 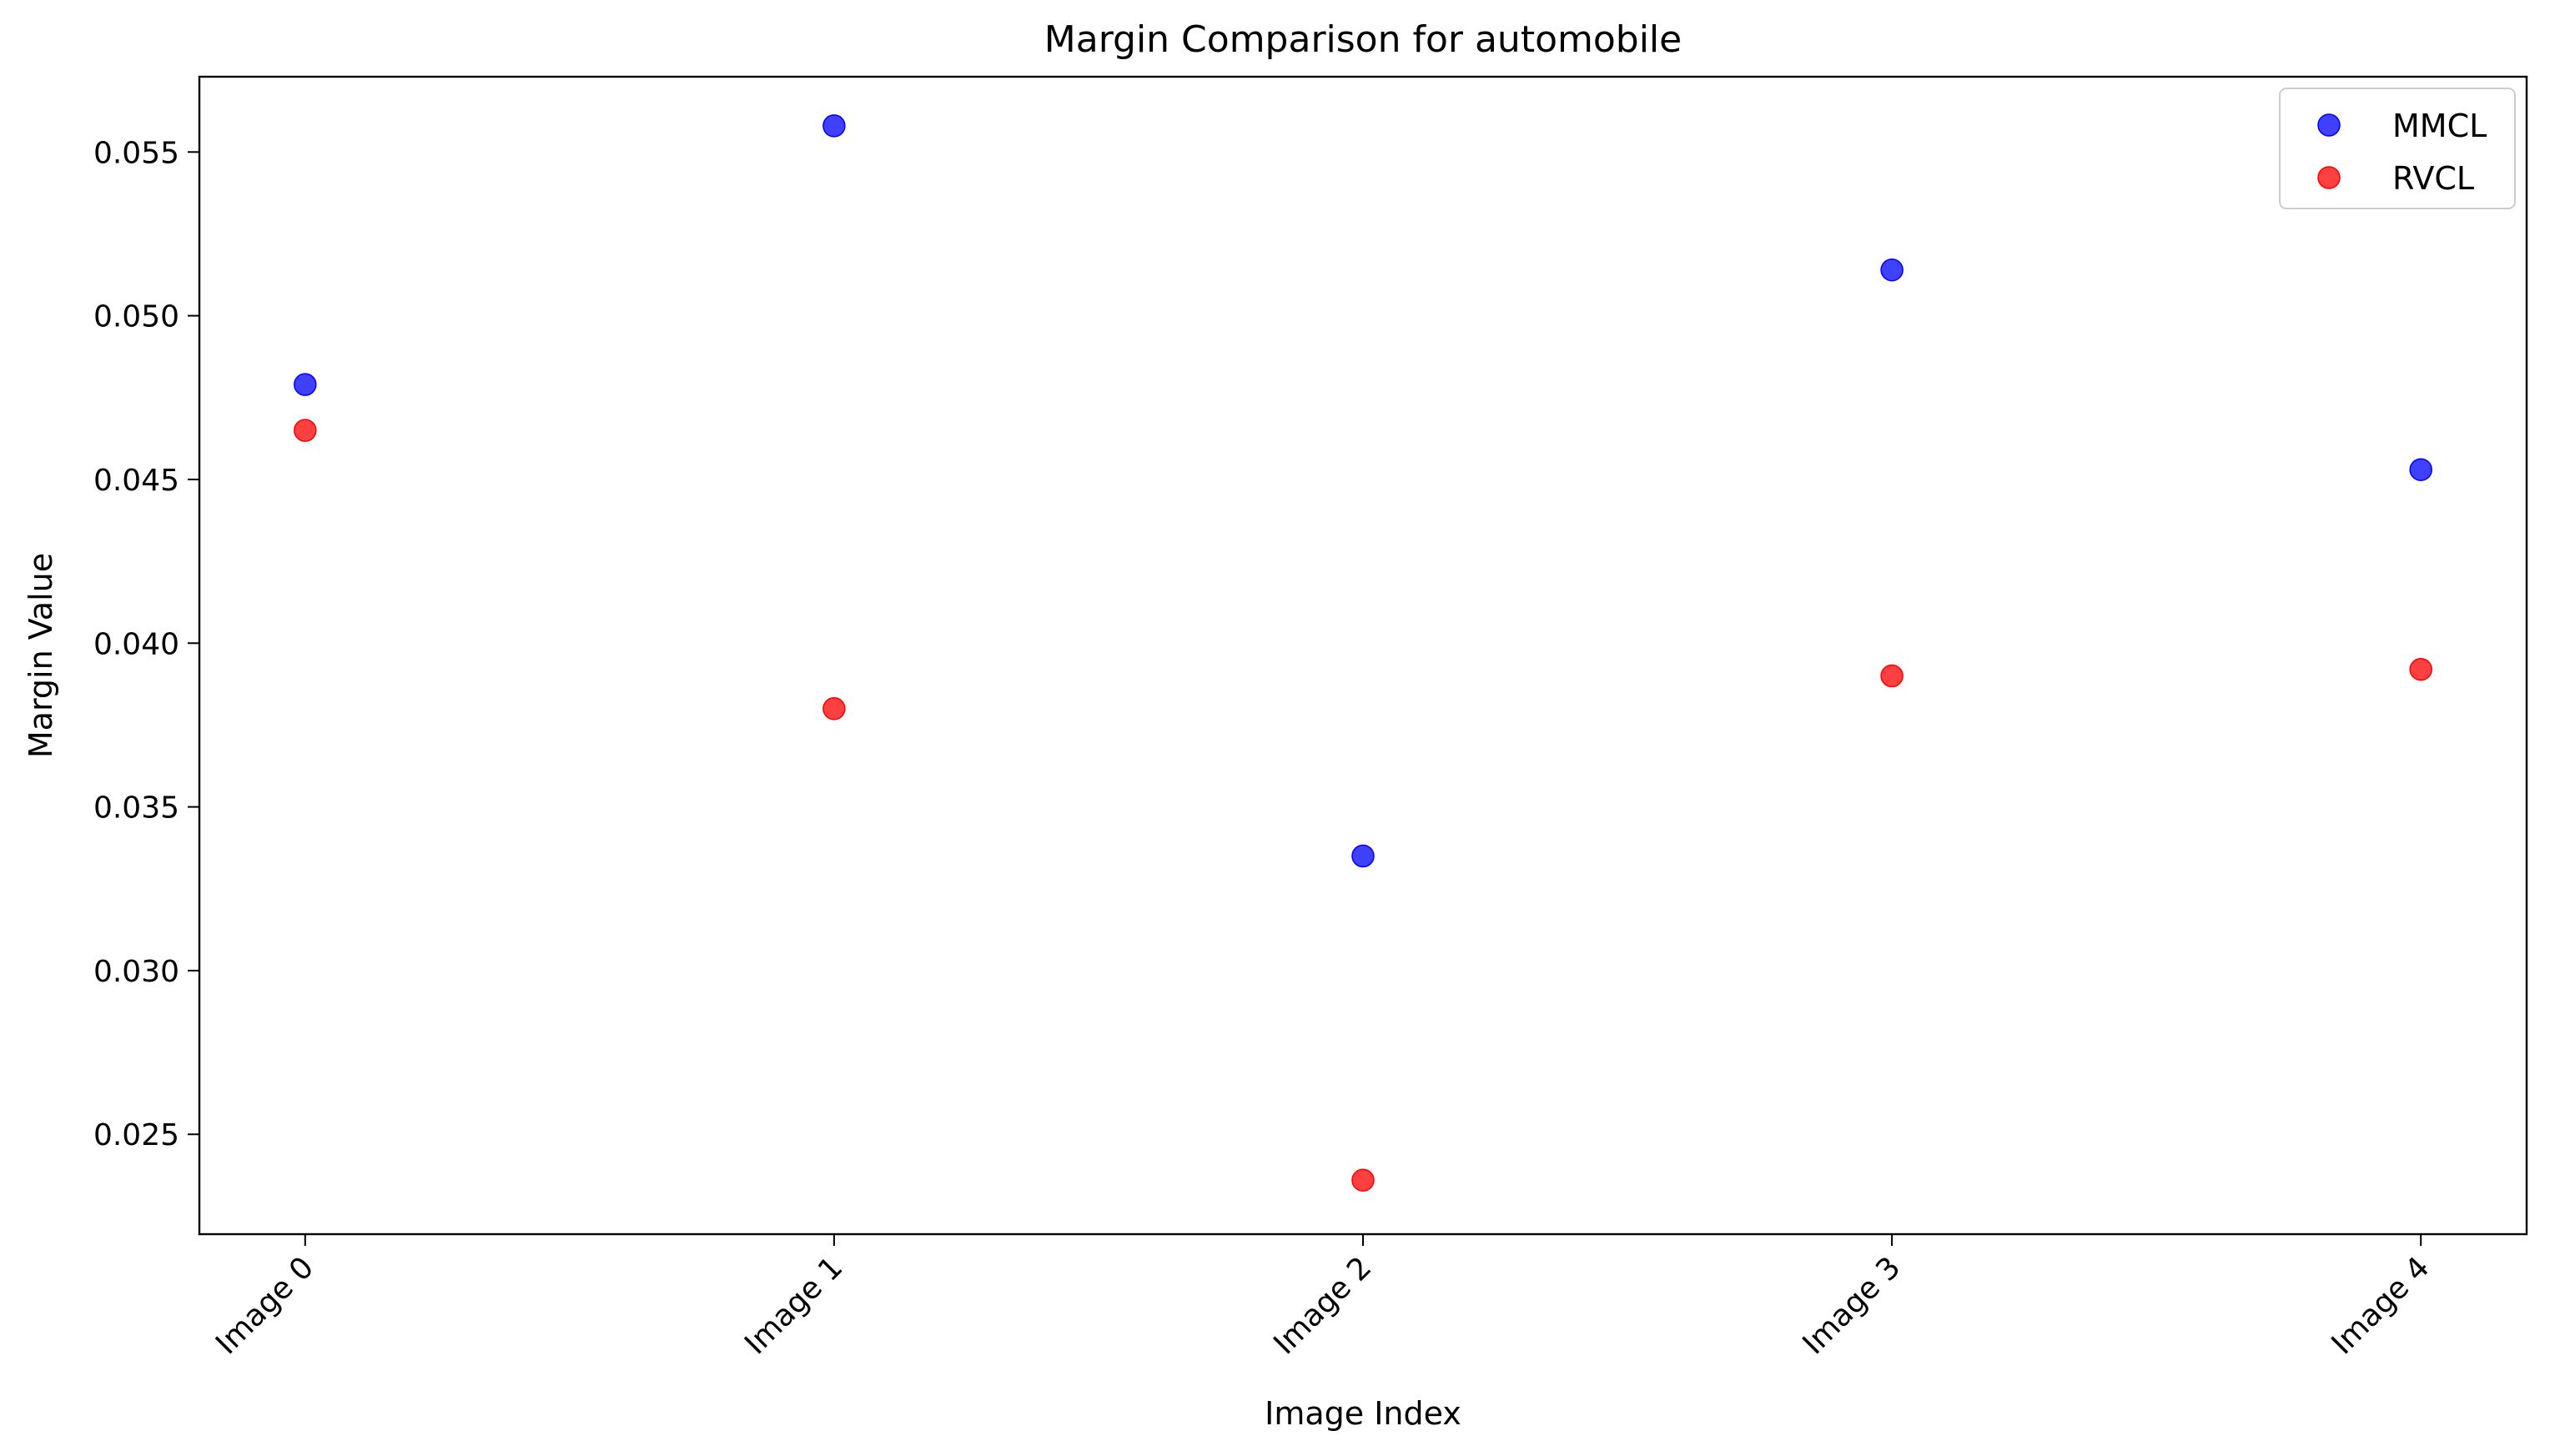 I want to click on legend-marker-rvcl, so click(x=2329, y=177).